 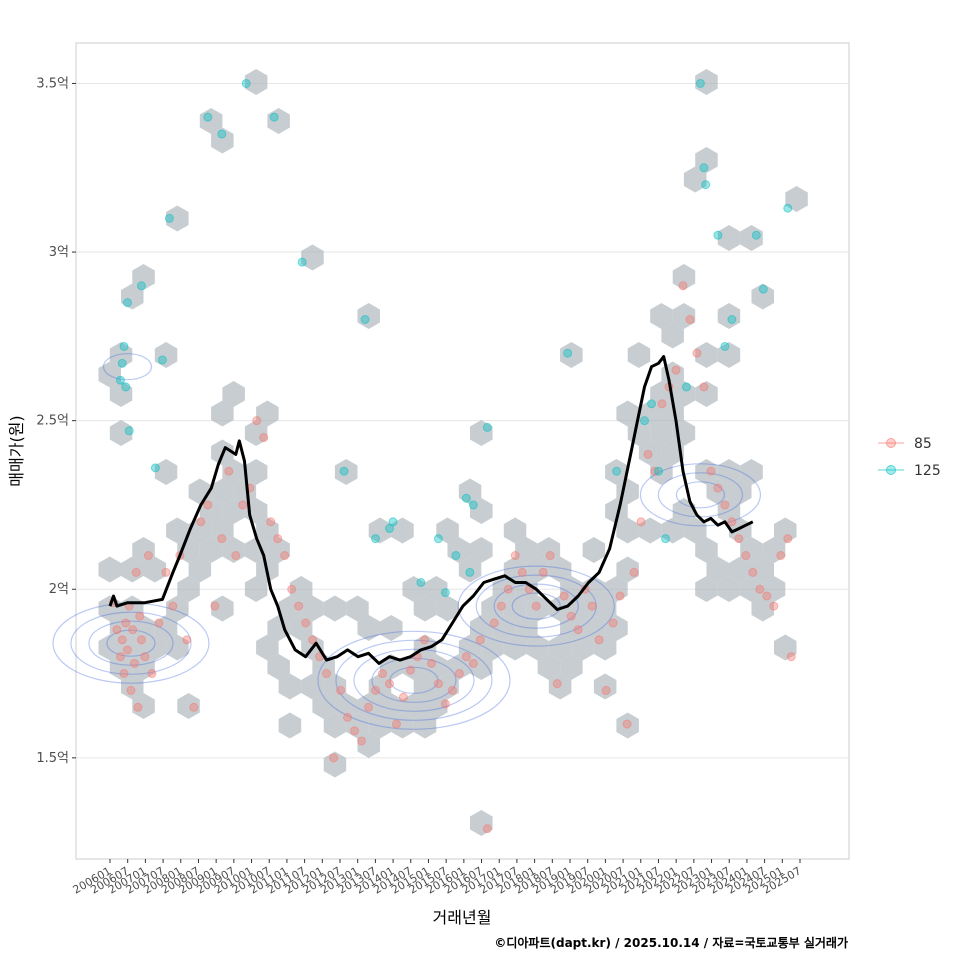 I want to click on y-tick-label: 3.5억, so click(x=52, y=83).